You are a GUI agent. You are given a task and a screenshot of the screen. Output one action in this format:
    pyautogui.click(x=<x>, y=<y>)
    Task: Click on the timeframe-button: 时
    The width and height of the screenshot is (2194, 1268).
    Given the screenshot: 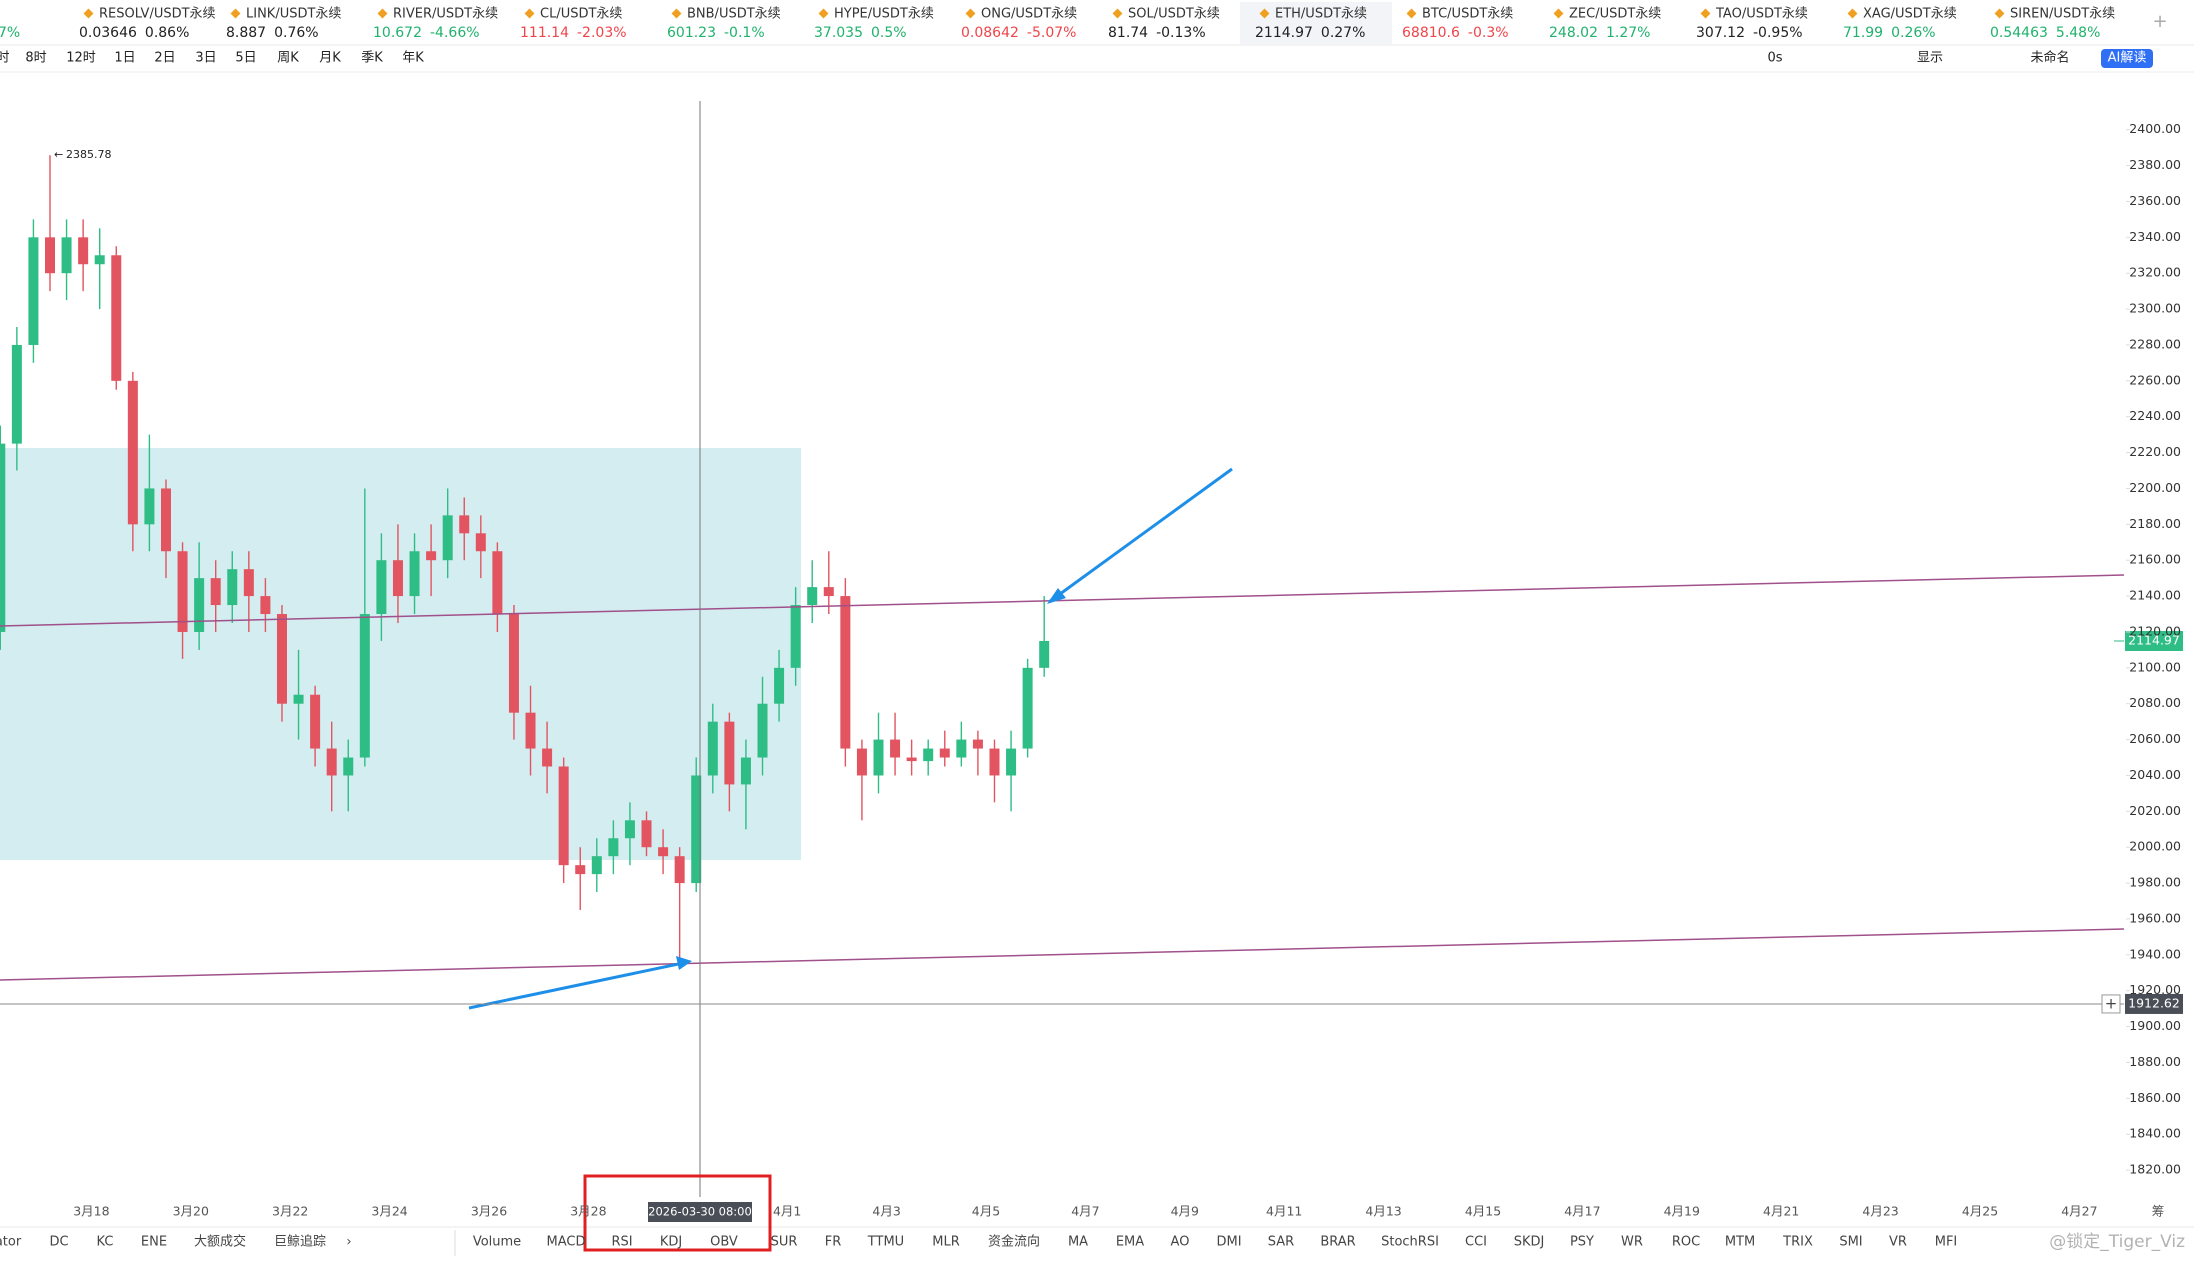 What is the action you would take?
    pyautogui.click(x=5, y=58)
    